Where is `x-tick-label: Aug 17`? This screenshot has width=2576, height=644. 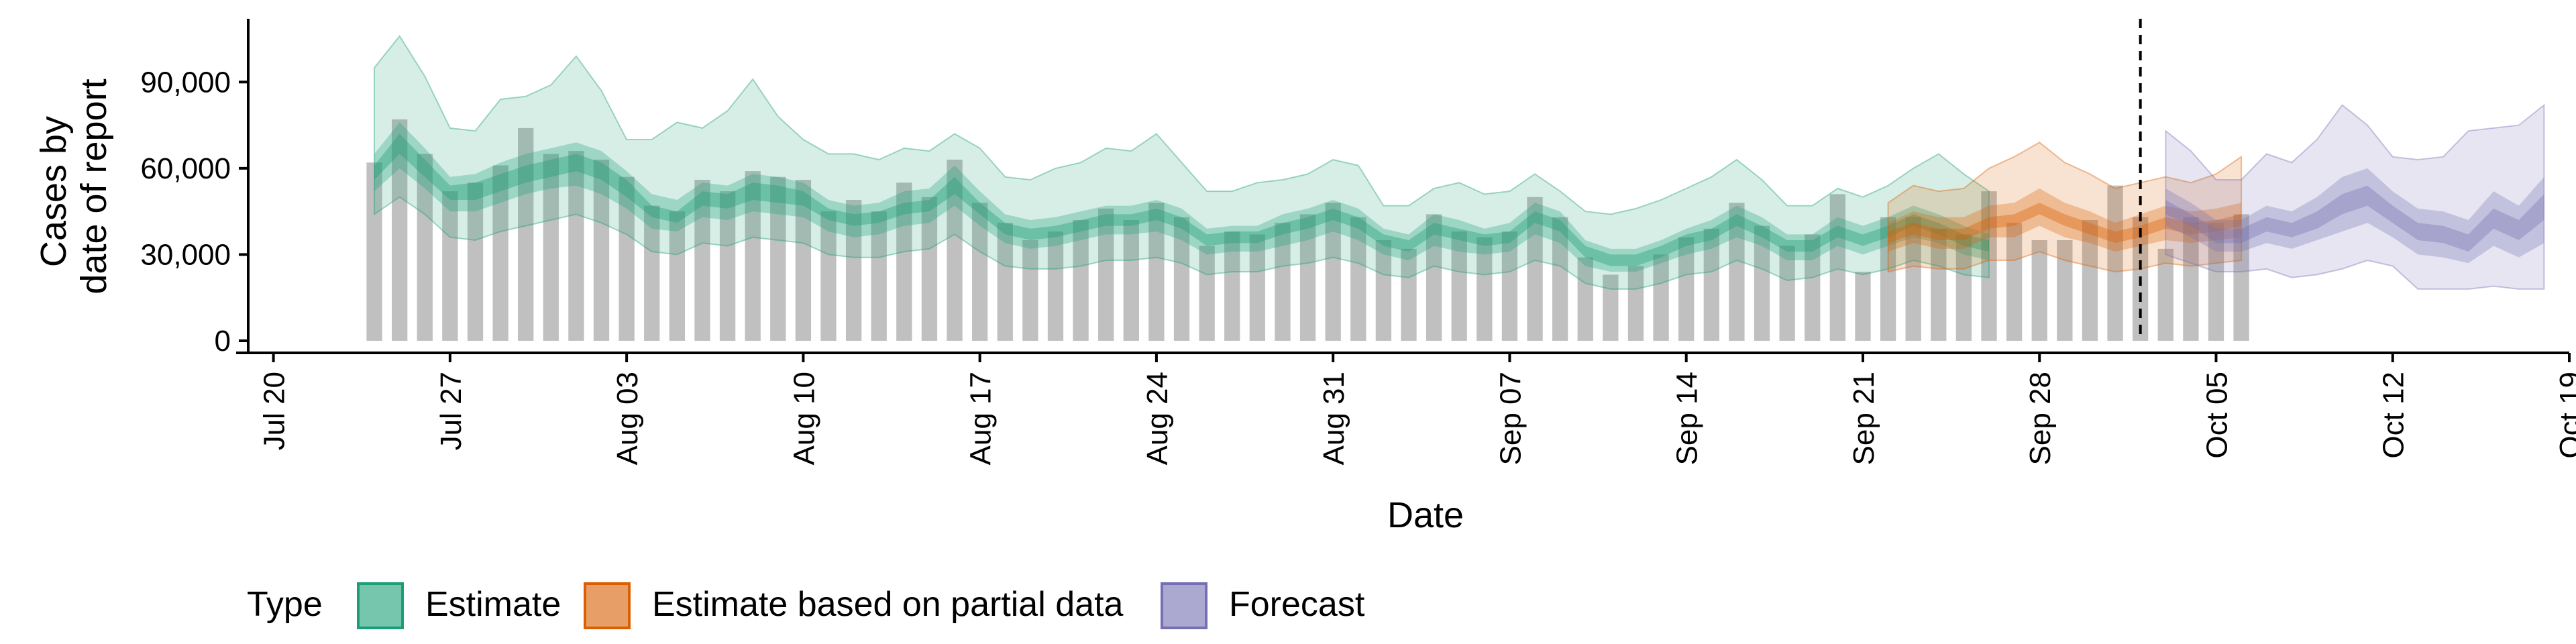
x-tick-label: Aug 17 is located at coordinates (981, 418).